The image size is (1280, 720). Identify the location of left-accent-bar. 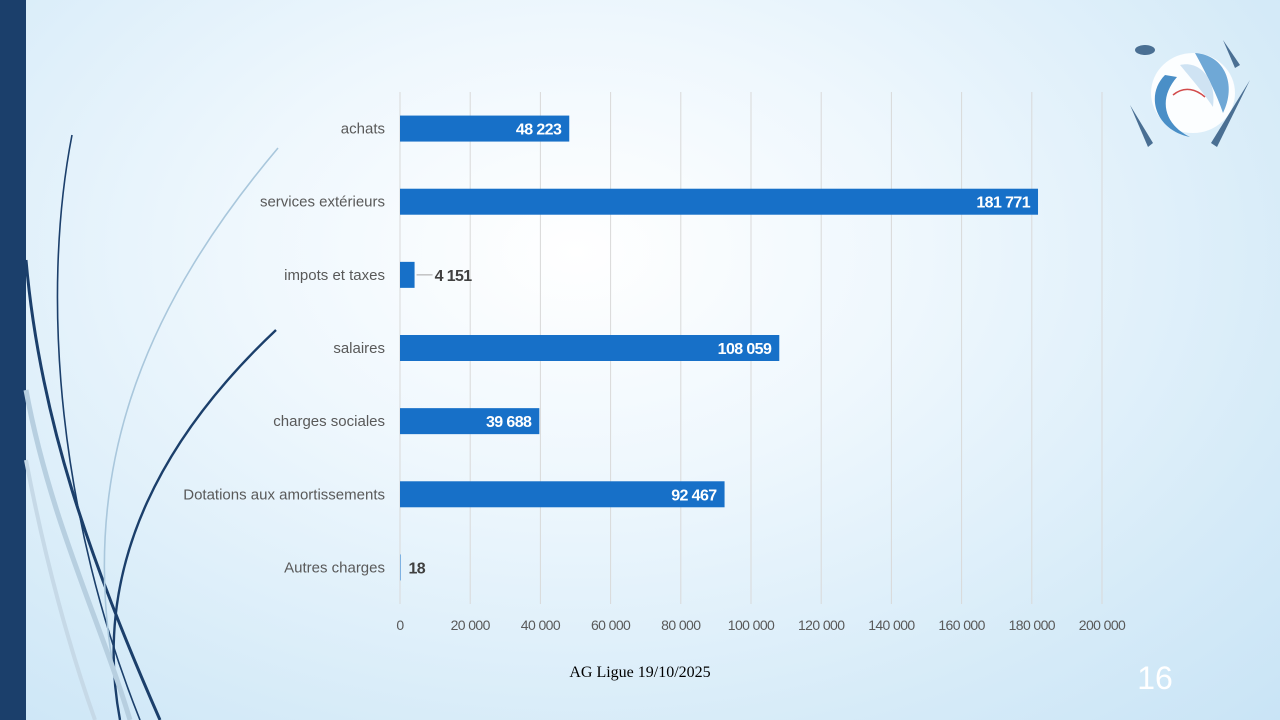
(13, 360).